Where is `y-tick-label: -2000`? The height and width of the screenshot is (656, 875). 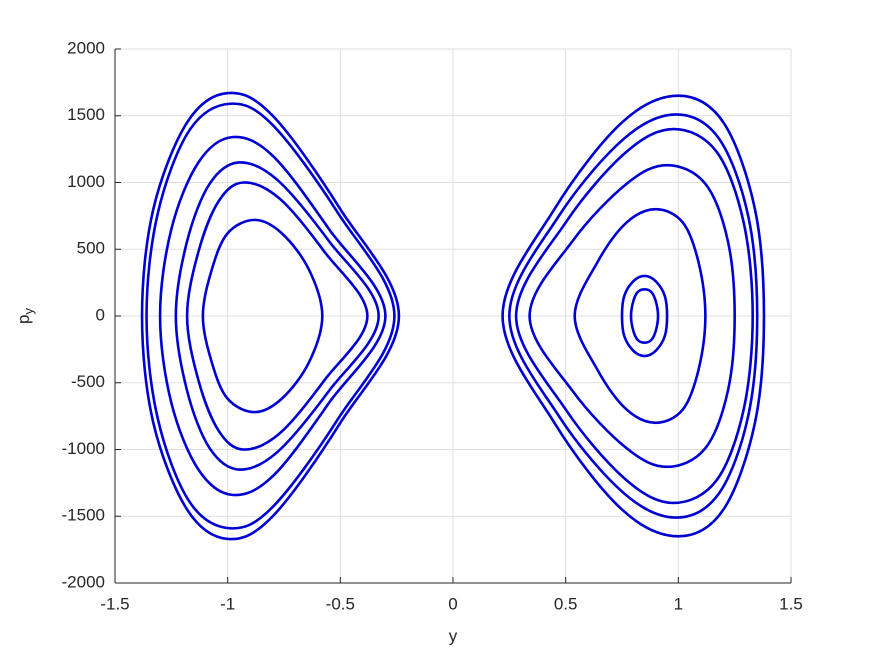 y-tick-label: -2000 is located at coordinates (83, 581).